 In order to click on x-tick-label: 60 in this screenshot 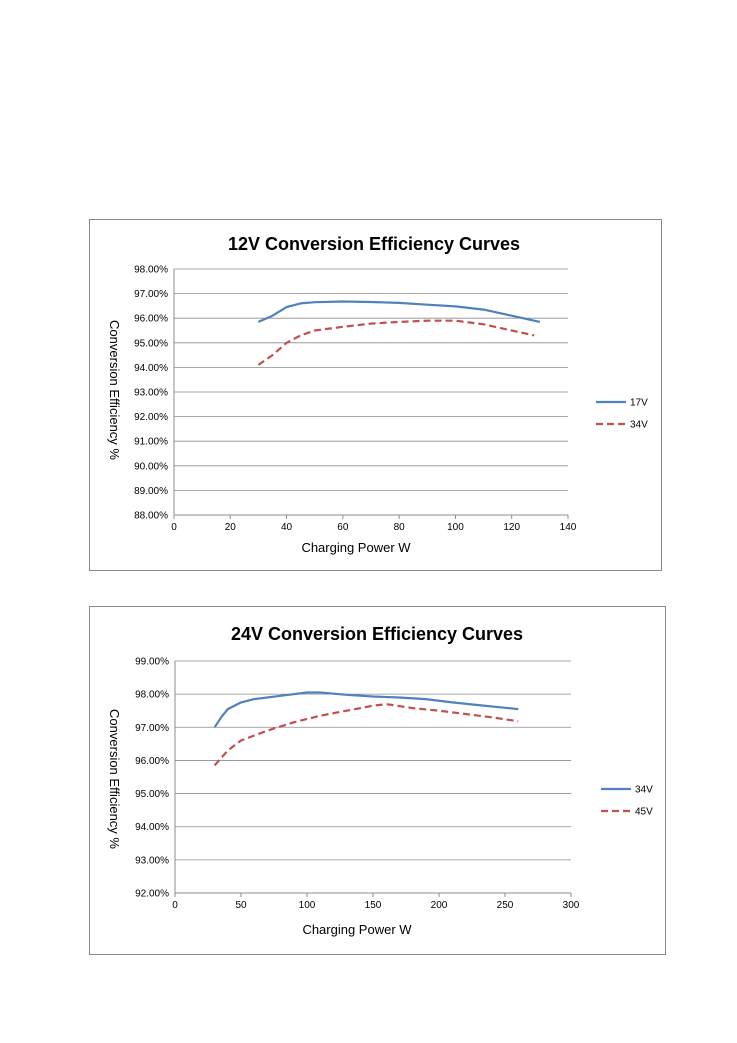, I will do `click(343, 527)`.